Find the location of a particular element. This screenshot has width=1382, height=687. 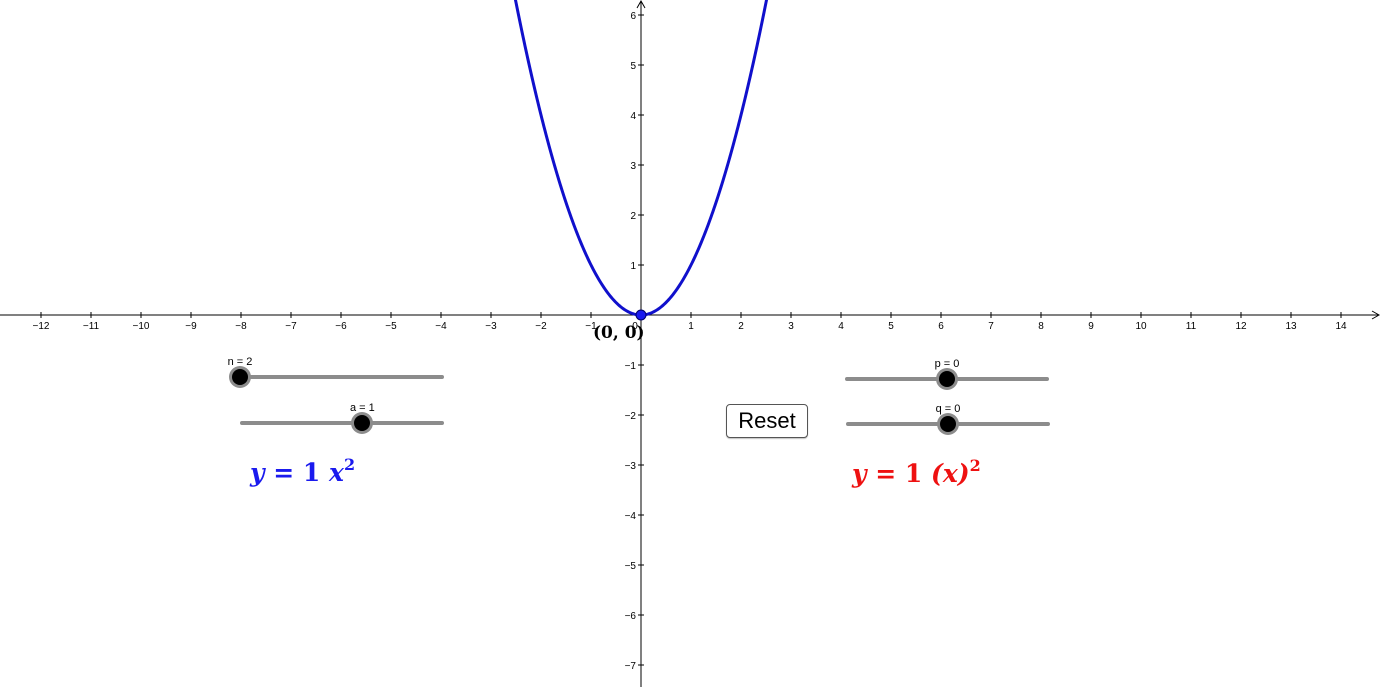

y-tick-label: 3 is located at coordinates (633, 166).